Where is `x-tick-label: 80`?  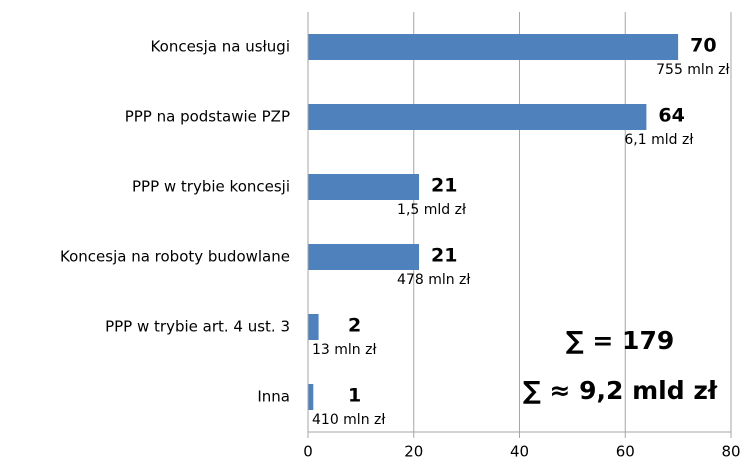
x-tick-label: 80 is located at coordinates (730, 452).